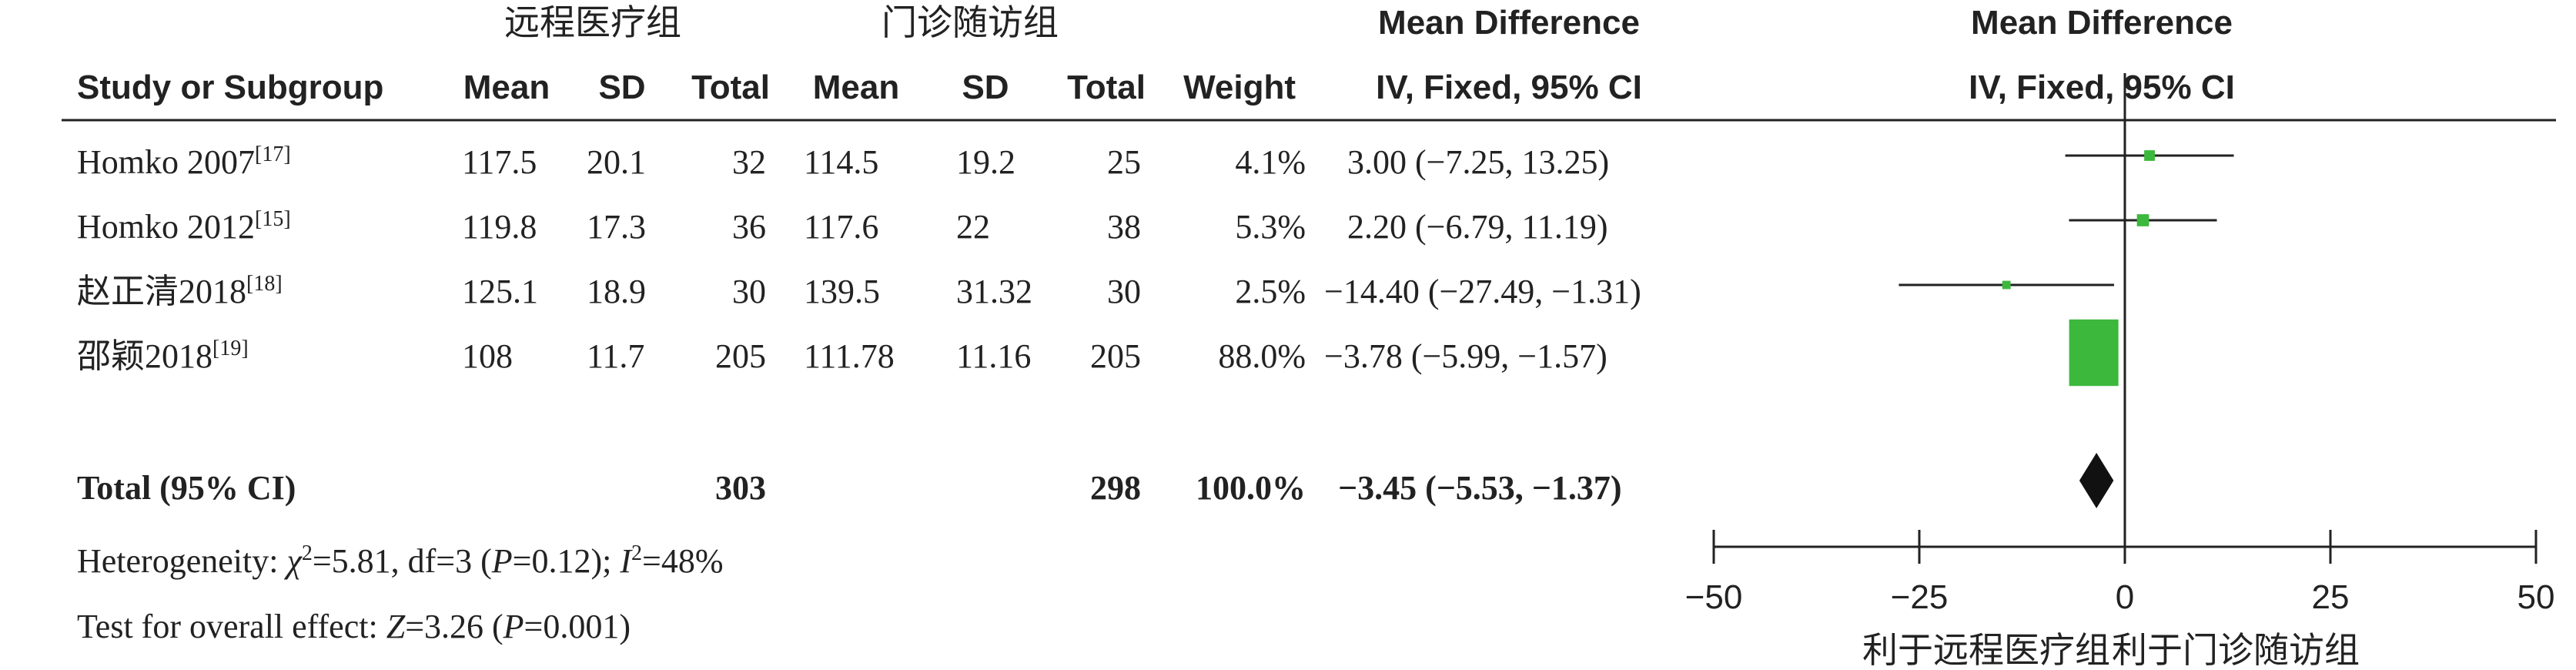 The width and height of the screenshot is (2576, 670). Describe the element at coordinates (1124, 162) in the screenshot. I see `study-c-total: 25` at that location.